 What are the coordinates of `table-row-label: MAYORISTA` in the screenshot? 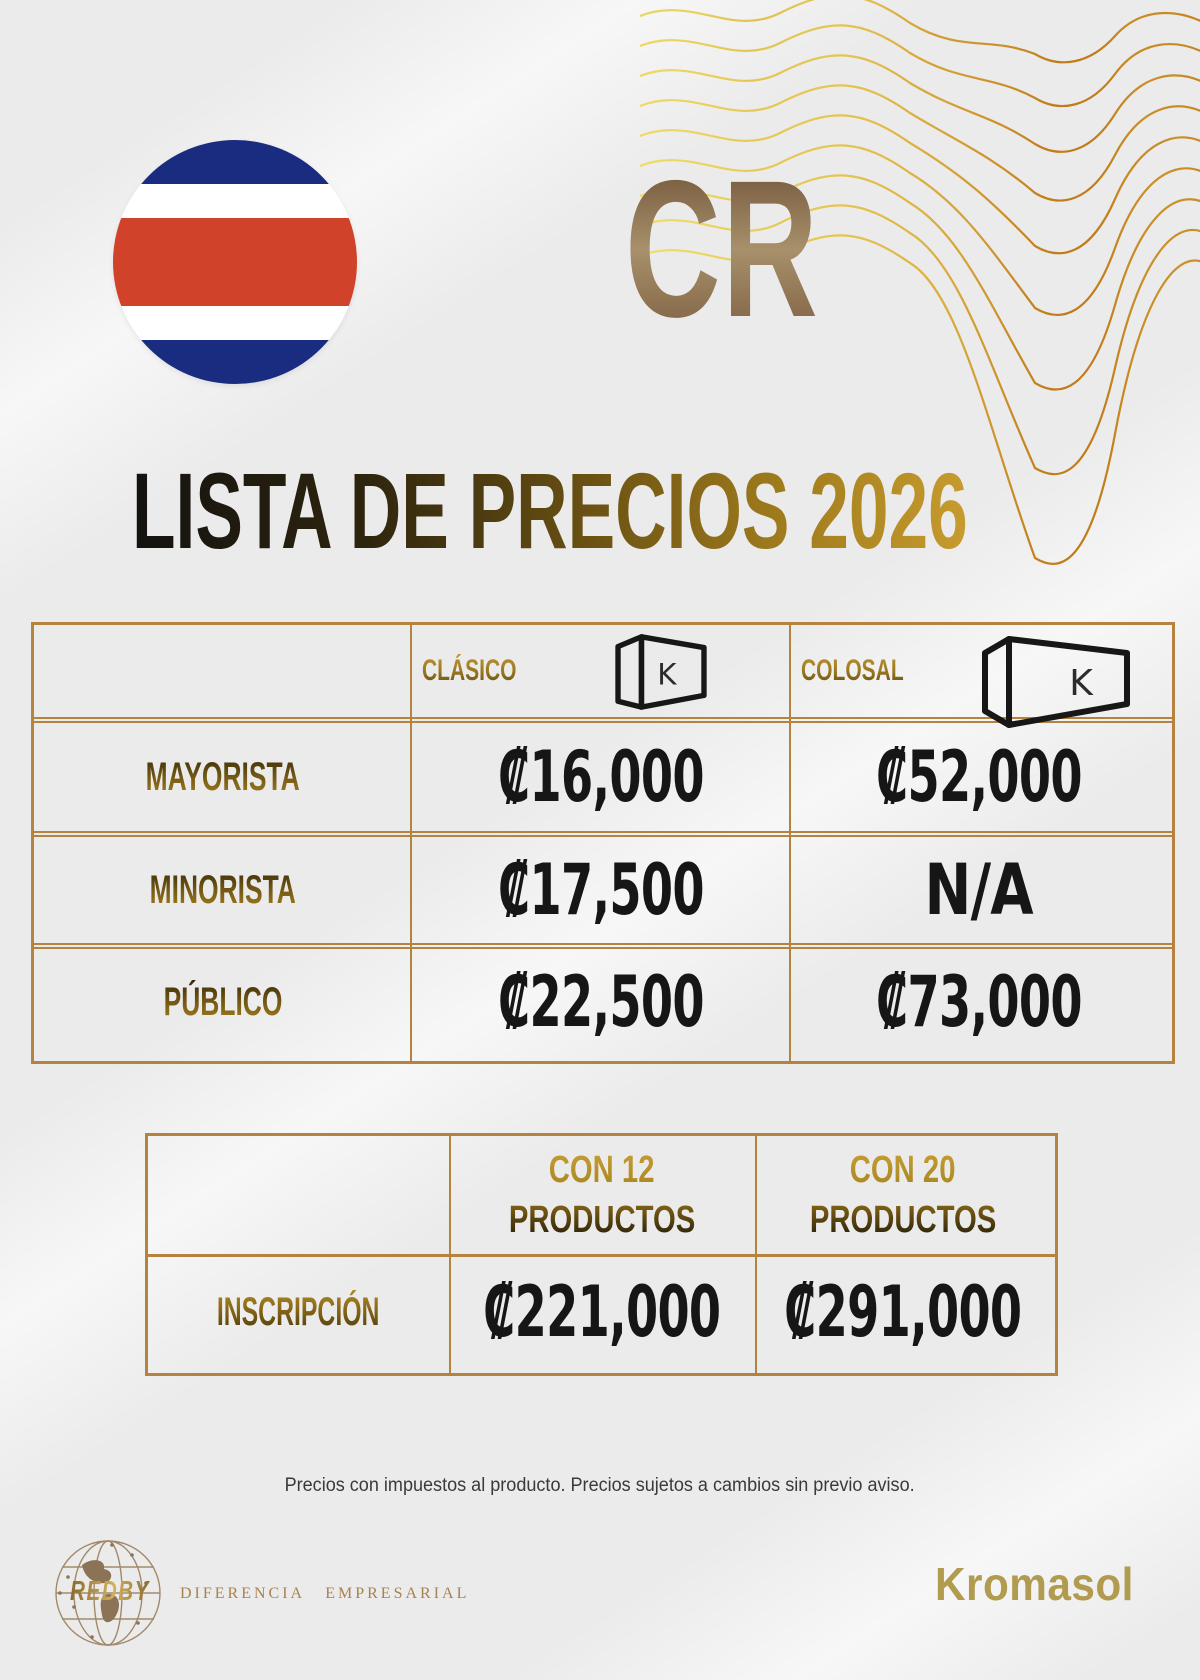 It's located at (222, 776).